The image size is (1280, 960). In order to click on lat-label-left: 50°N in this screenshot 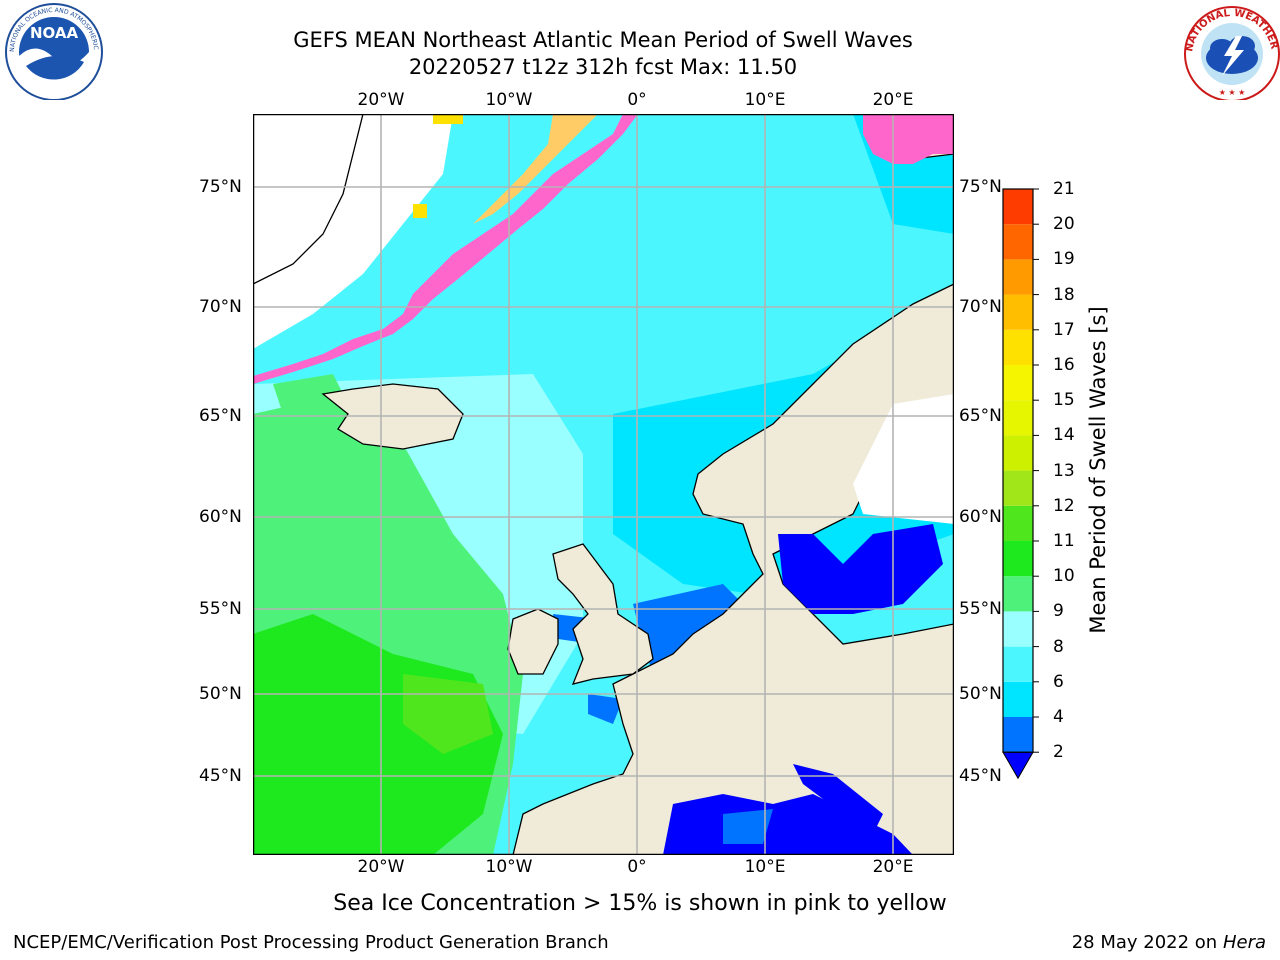, I will do `click(220, 694)`.